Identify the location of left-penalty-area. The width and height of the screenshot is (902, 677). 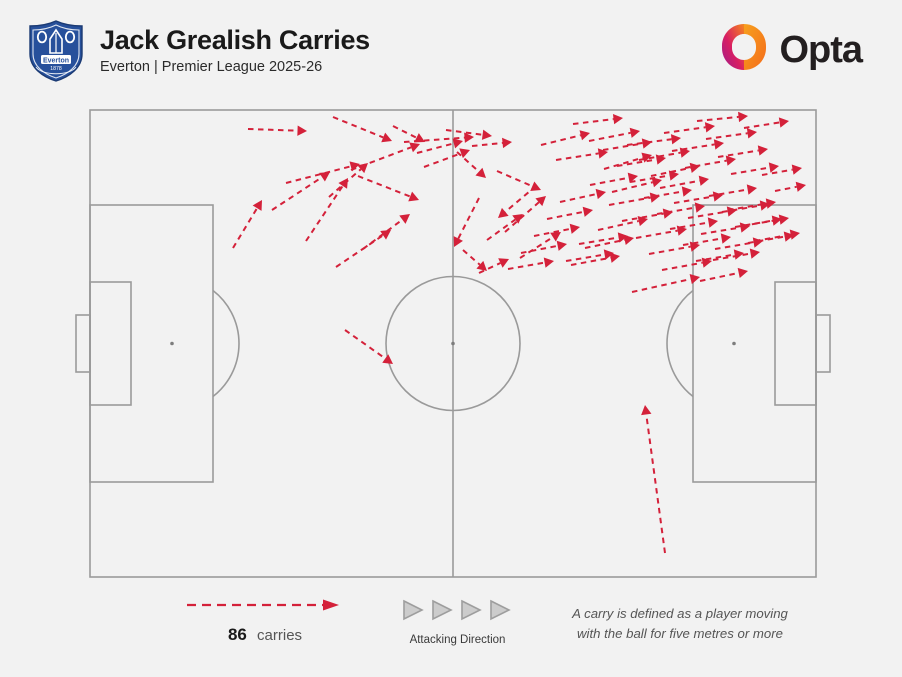
(151, 343).